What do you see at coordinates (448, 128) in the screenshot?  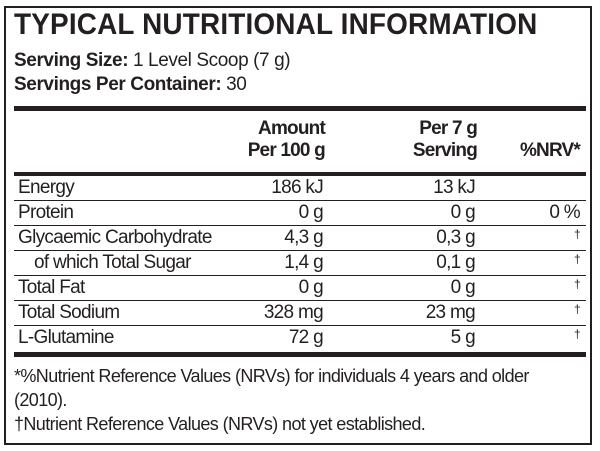 I see `header-line: Per 7 g` at bounding box center [448, 128].